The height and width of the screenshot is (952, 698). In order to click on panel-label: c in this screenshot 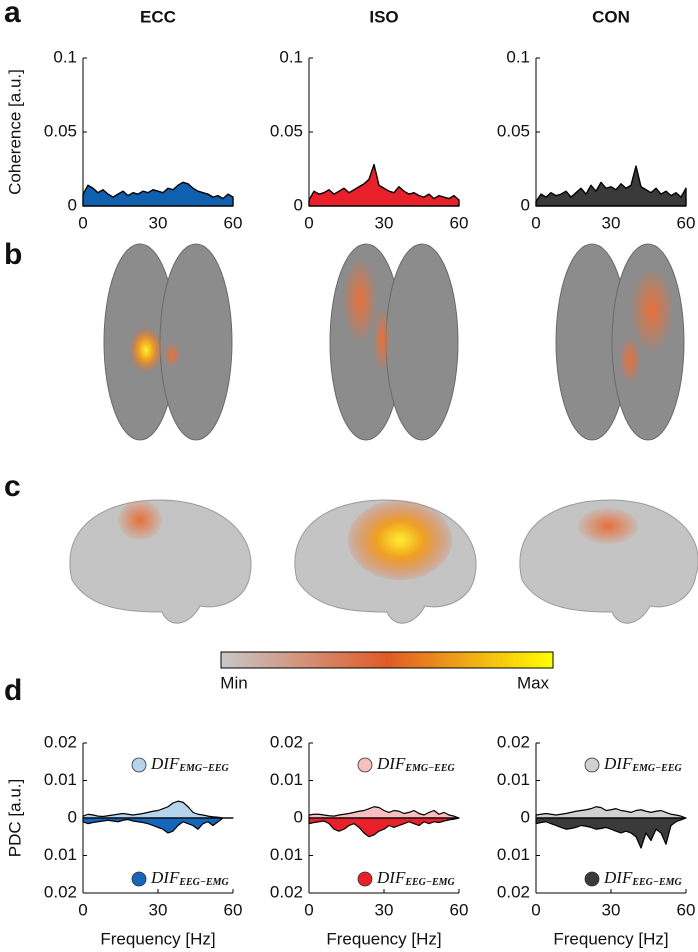, I will do `click(12, 486)`.